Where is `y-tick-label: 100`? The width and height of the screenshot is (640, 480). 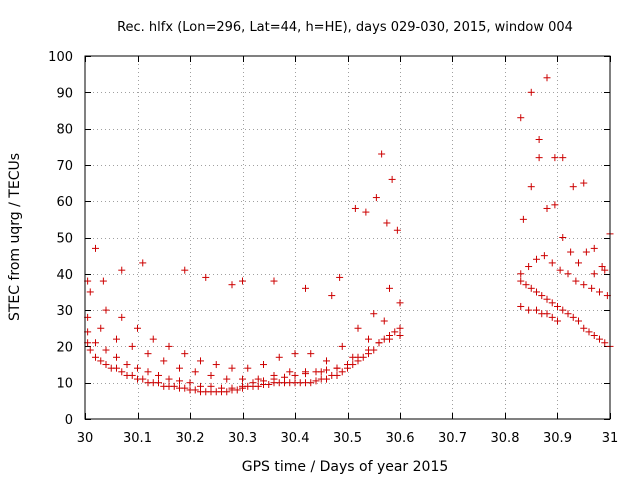
y-tick-label: 100 is located at coordinates (60, 57).